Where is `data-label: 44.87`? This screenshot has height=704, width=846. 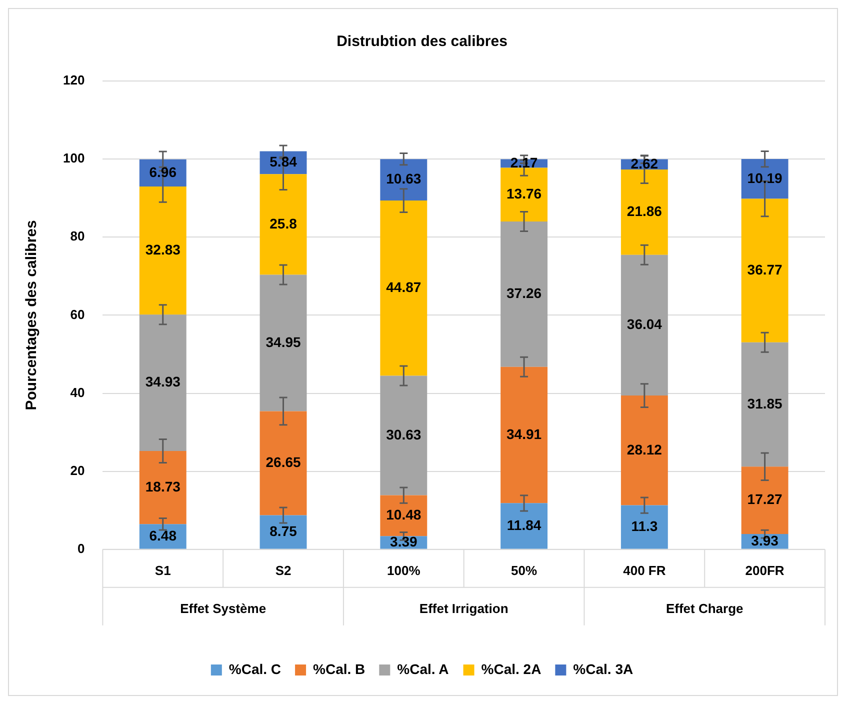 data-label: 44.87 is located at coordinates (404, 286).